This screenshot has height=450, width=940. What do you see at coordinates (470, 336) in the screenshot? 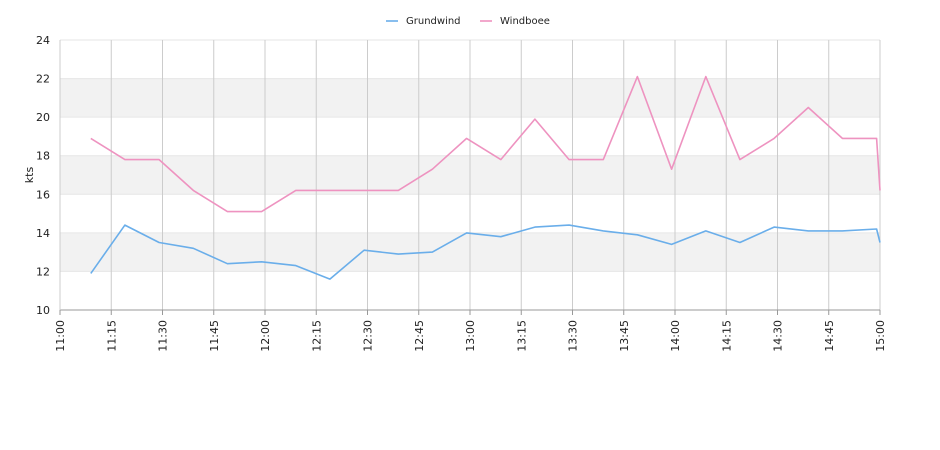
I see `x-tick-label: 13:00` at bounding box center [470, 336].